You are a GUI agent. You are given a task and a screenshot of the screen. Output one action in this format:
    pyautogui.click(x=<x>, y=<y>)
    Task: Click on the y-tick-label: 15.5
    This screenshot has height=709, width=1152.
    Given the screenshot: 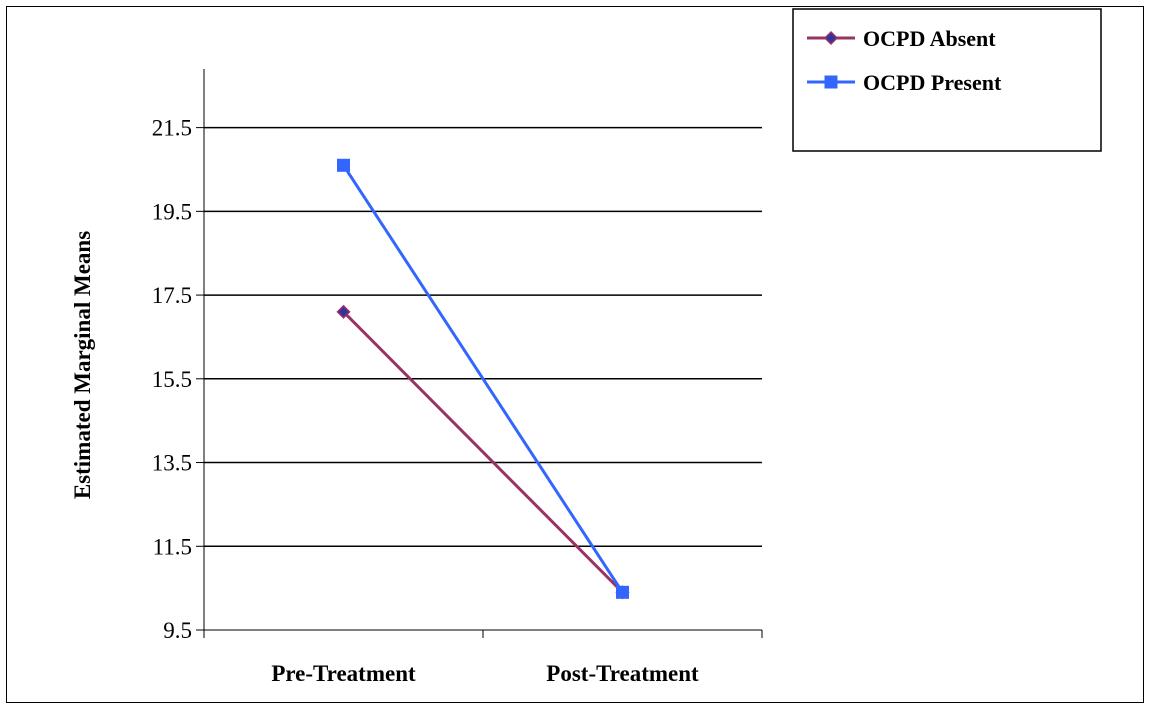 What is the action you would take?
    pyautogui.click(x=172, y=379)
    